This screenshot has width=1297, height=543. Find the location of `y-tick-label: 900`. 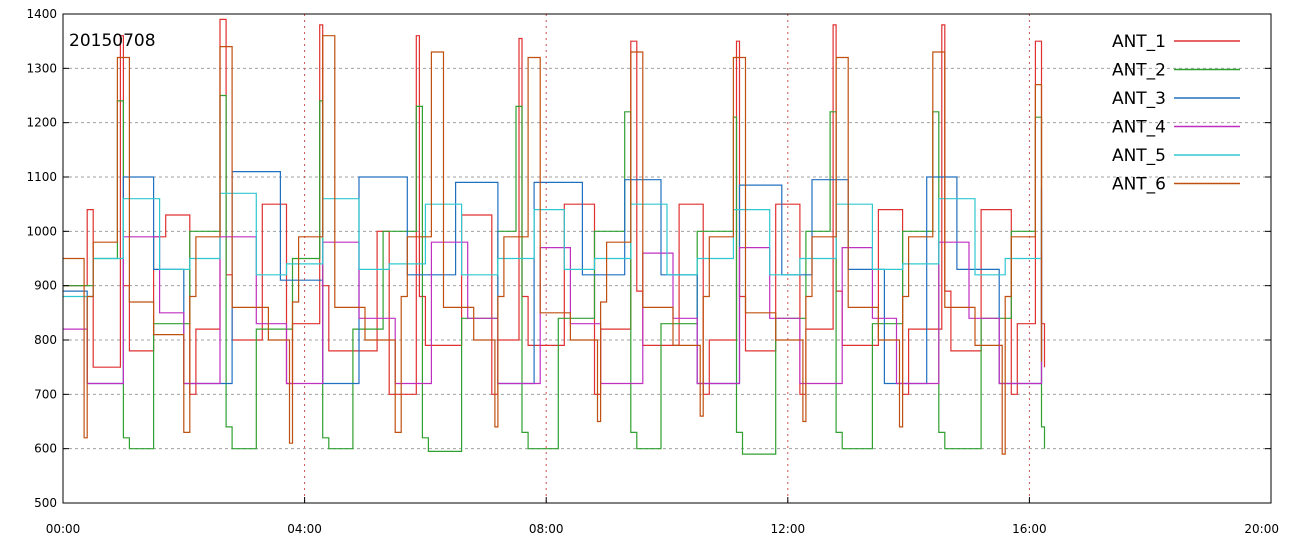

y-tick-label: 900 is located at coordinates (45, 286).